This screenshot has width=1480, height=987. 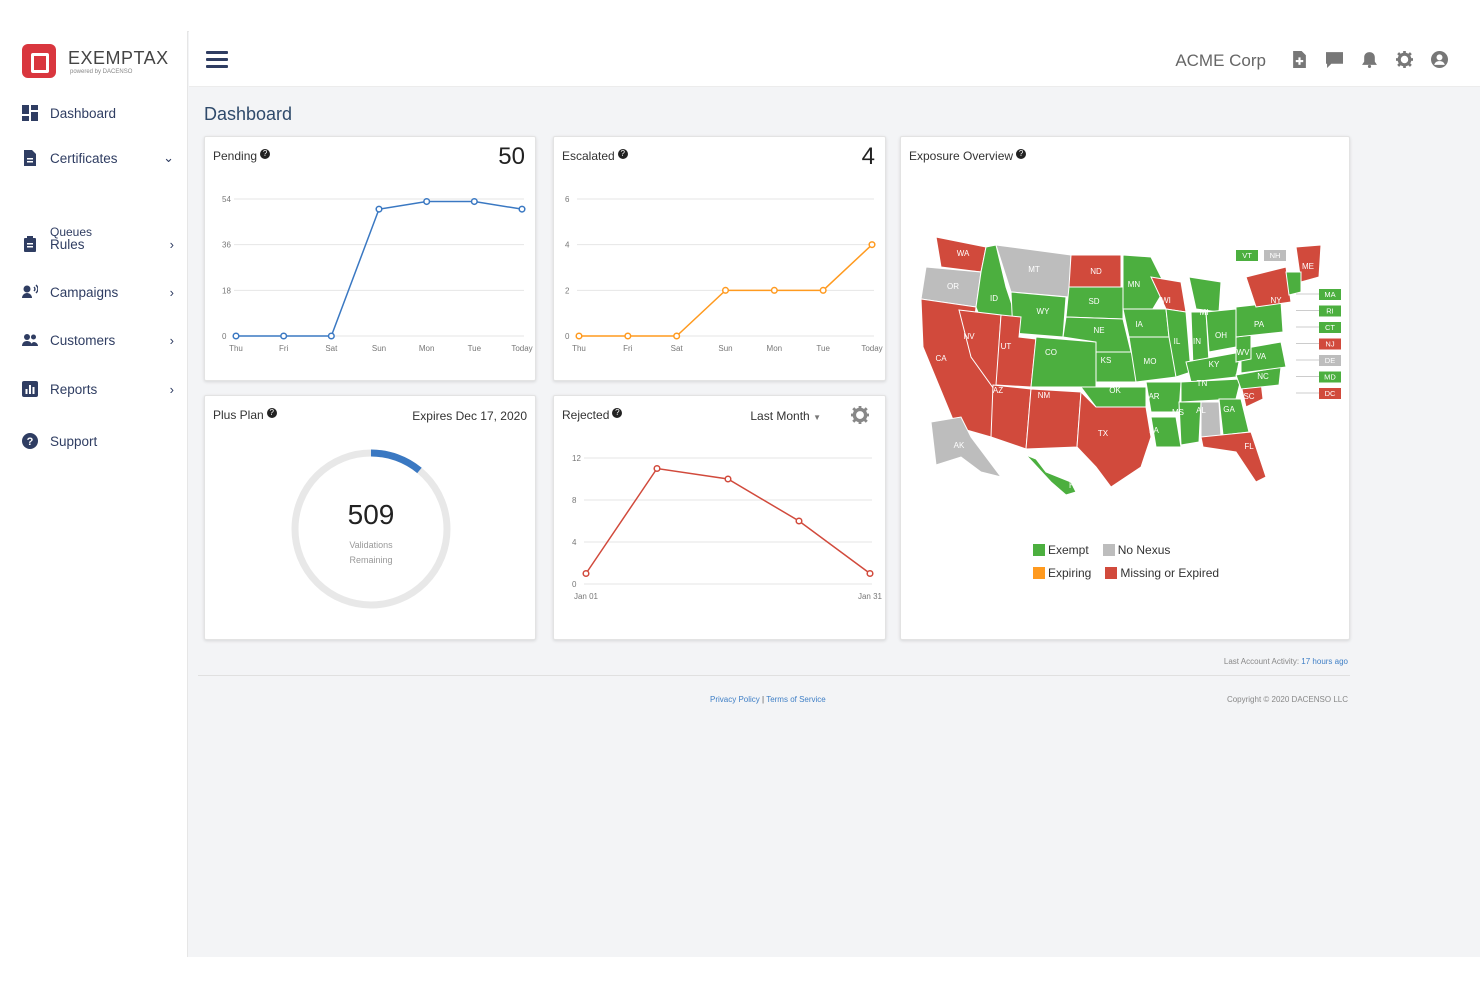 What do you see at coordinates (1051, 475) in the screenshot?
I see `state-HI` at bounding box center [1051, 475].